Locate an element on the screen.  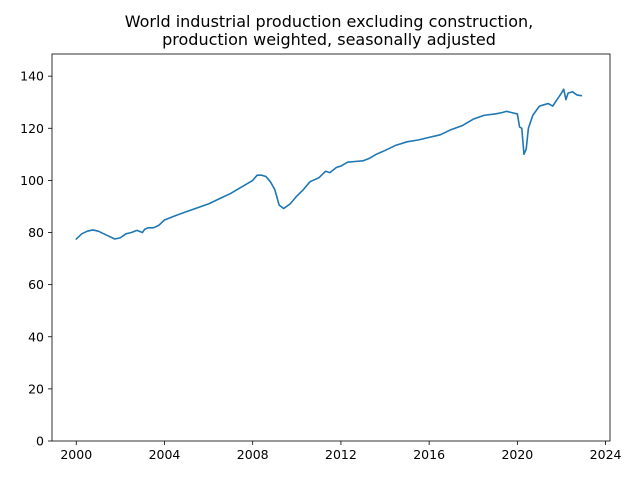
y-tick-label: 80 is located at coordinates (36, 232).